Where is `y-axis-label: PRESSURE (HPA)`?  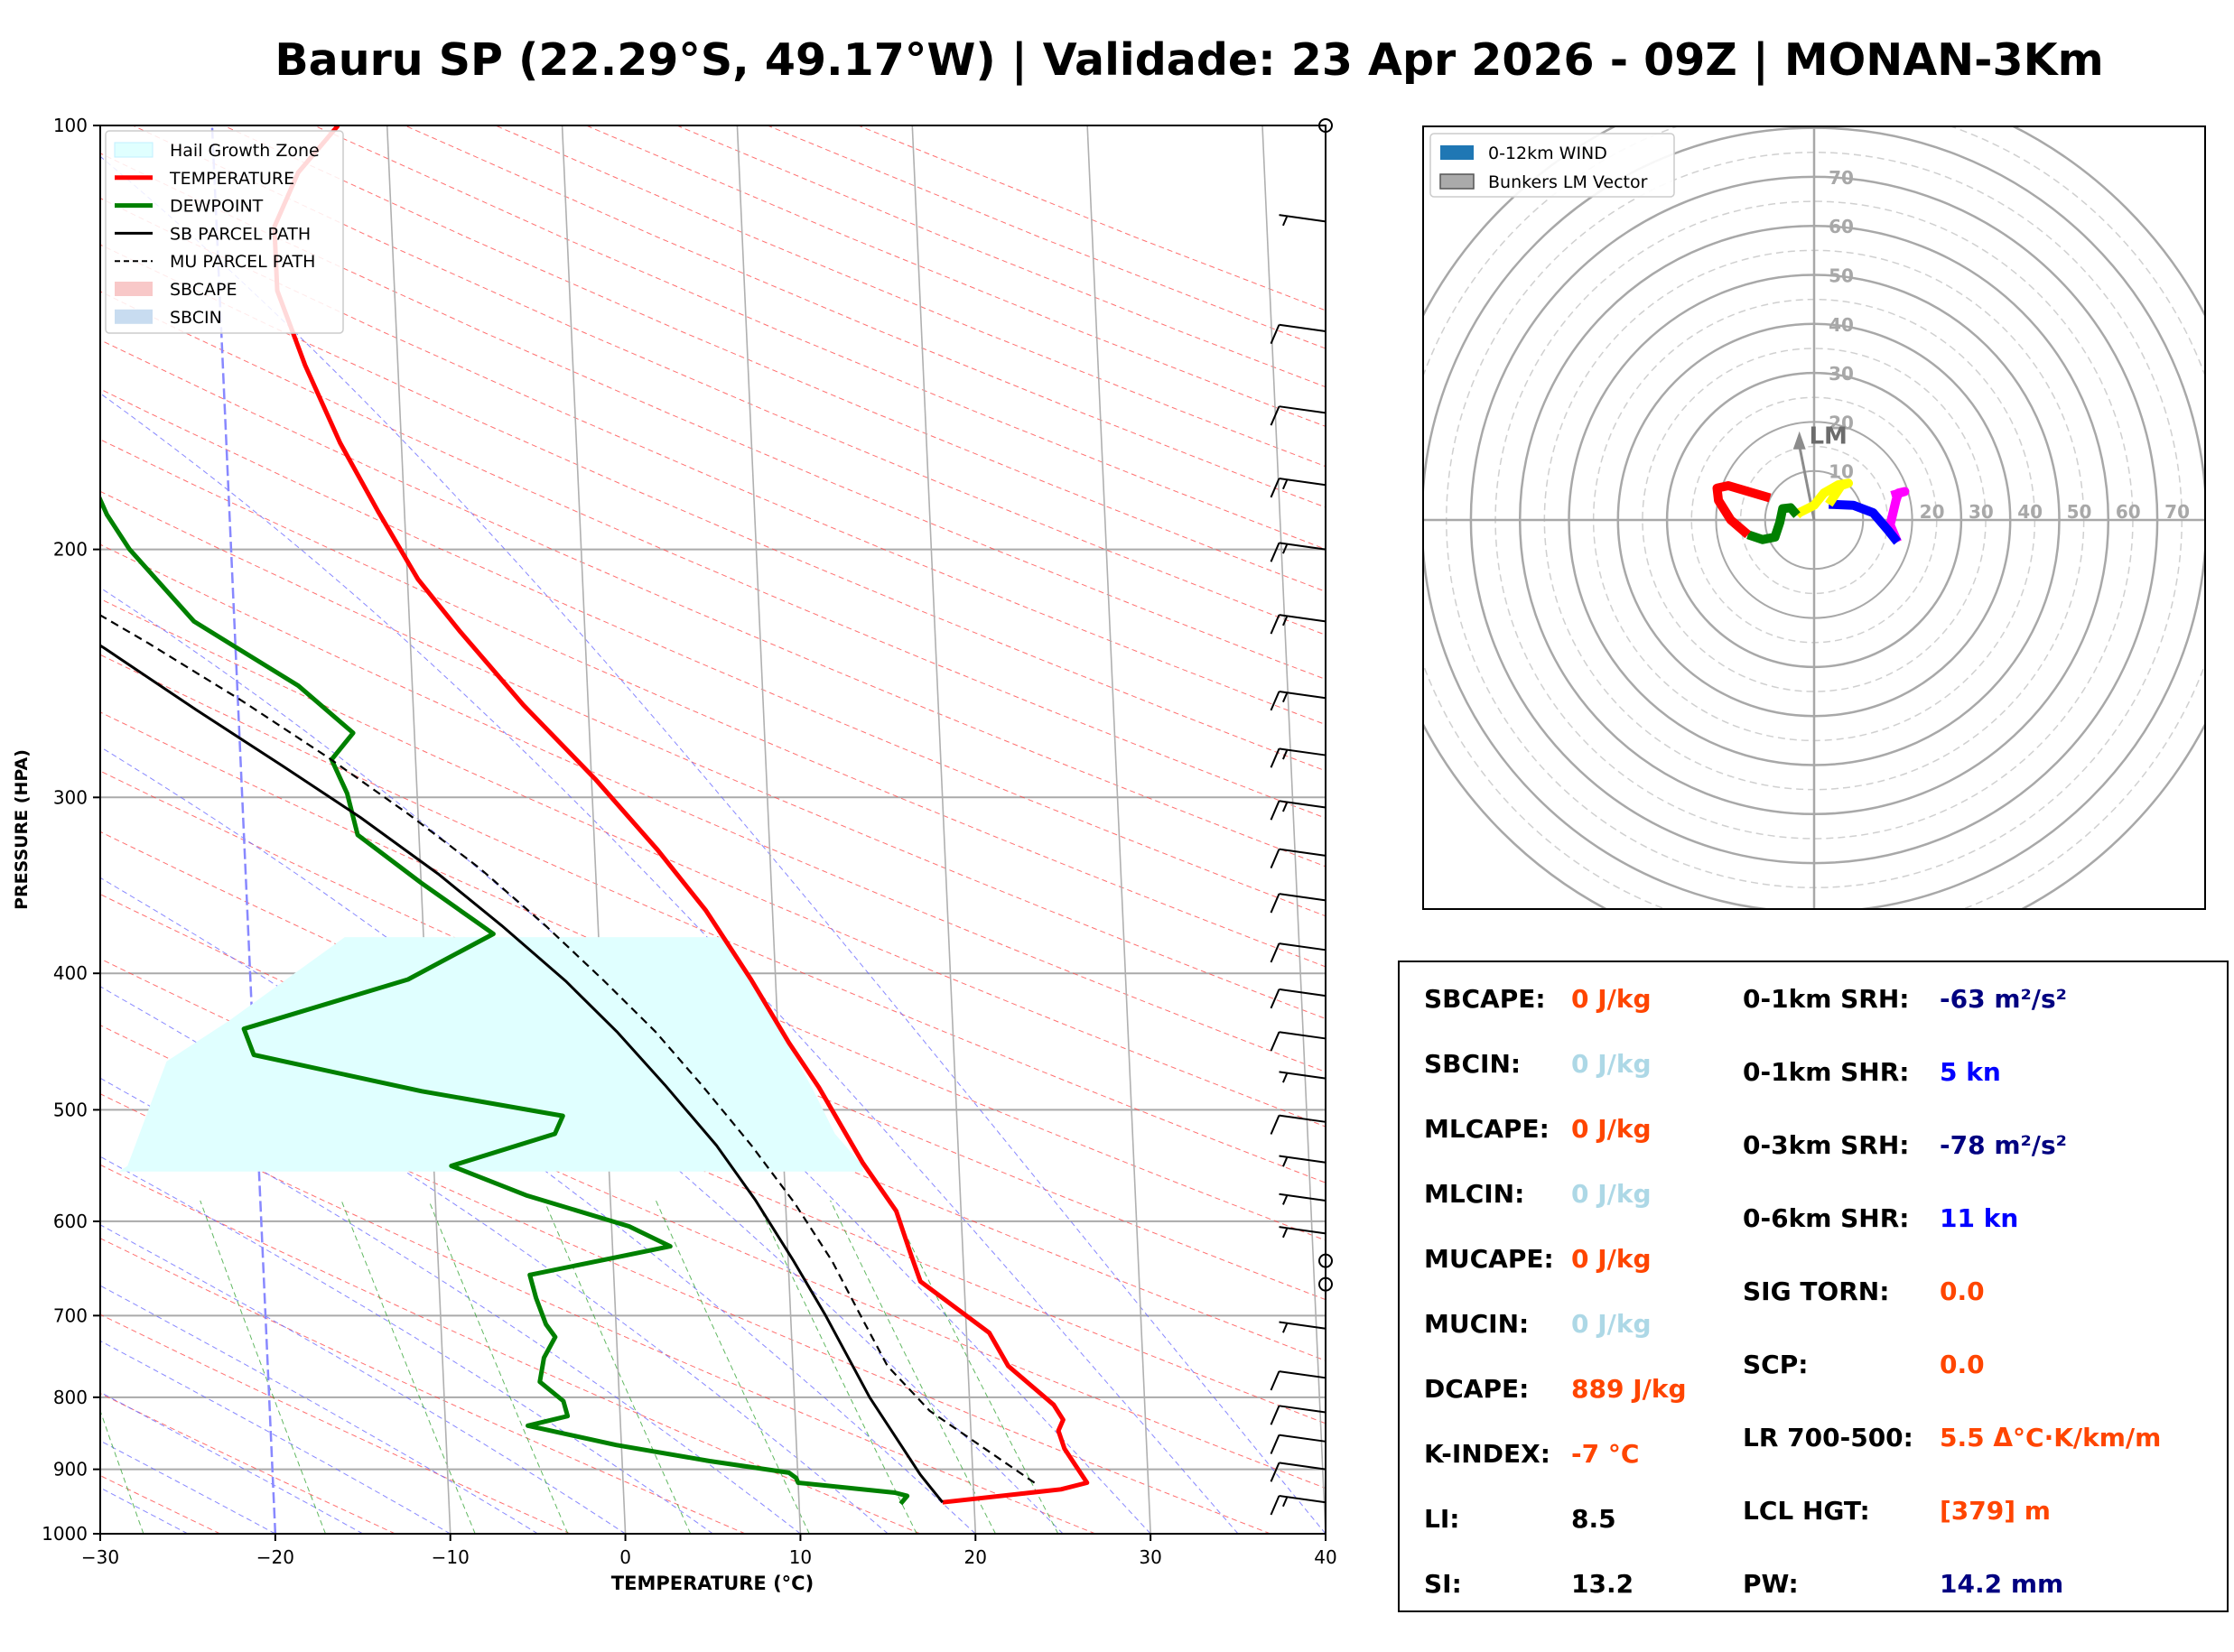 y-axis-label: PRESSURE (HPA) is located at coordinates (22, 829).